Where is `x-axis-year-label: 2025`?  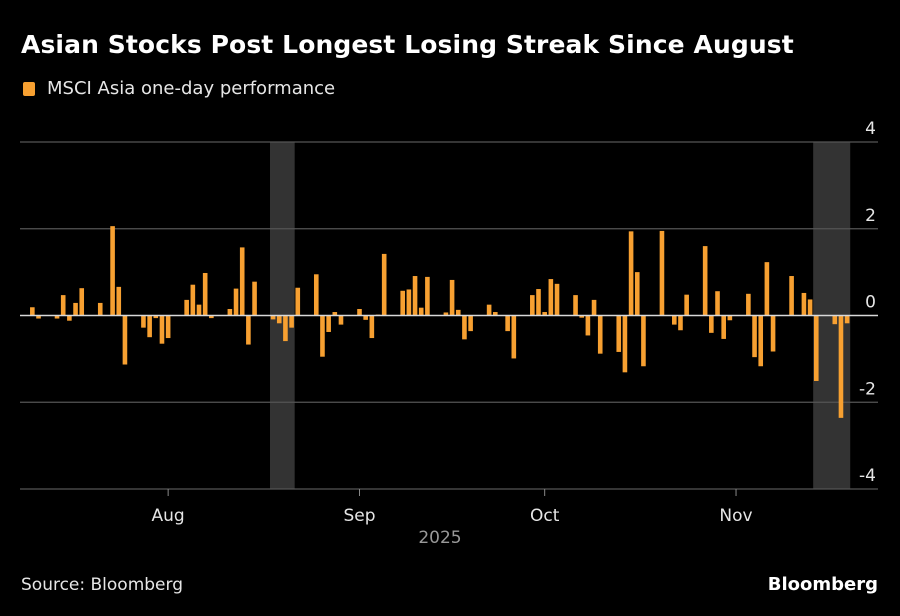 x-axis-year-label: 2025 is located at coordinates (439, 538).